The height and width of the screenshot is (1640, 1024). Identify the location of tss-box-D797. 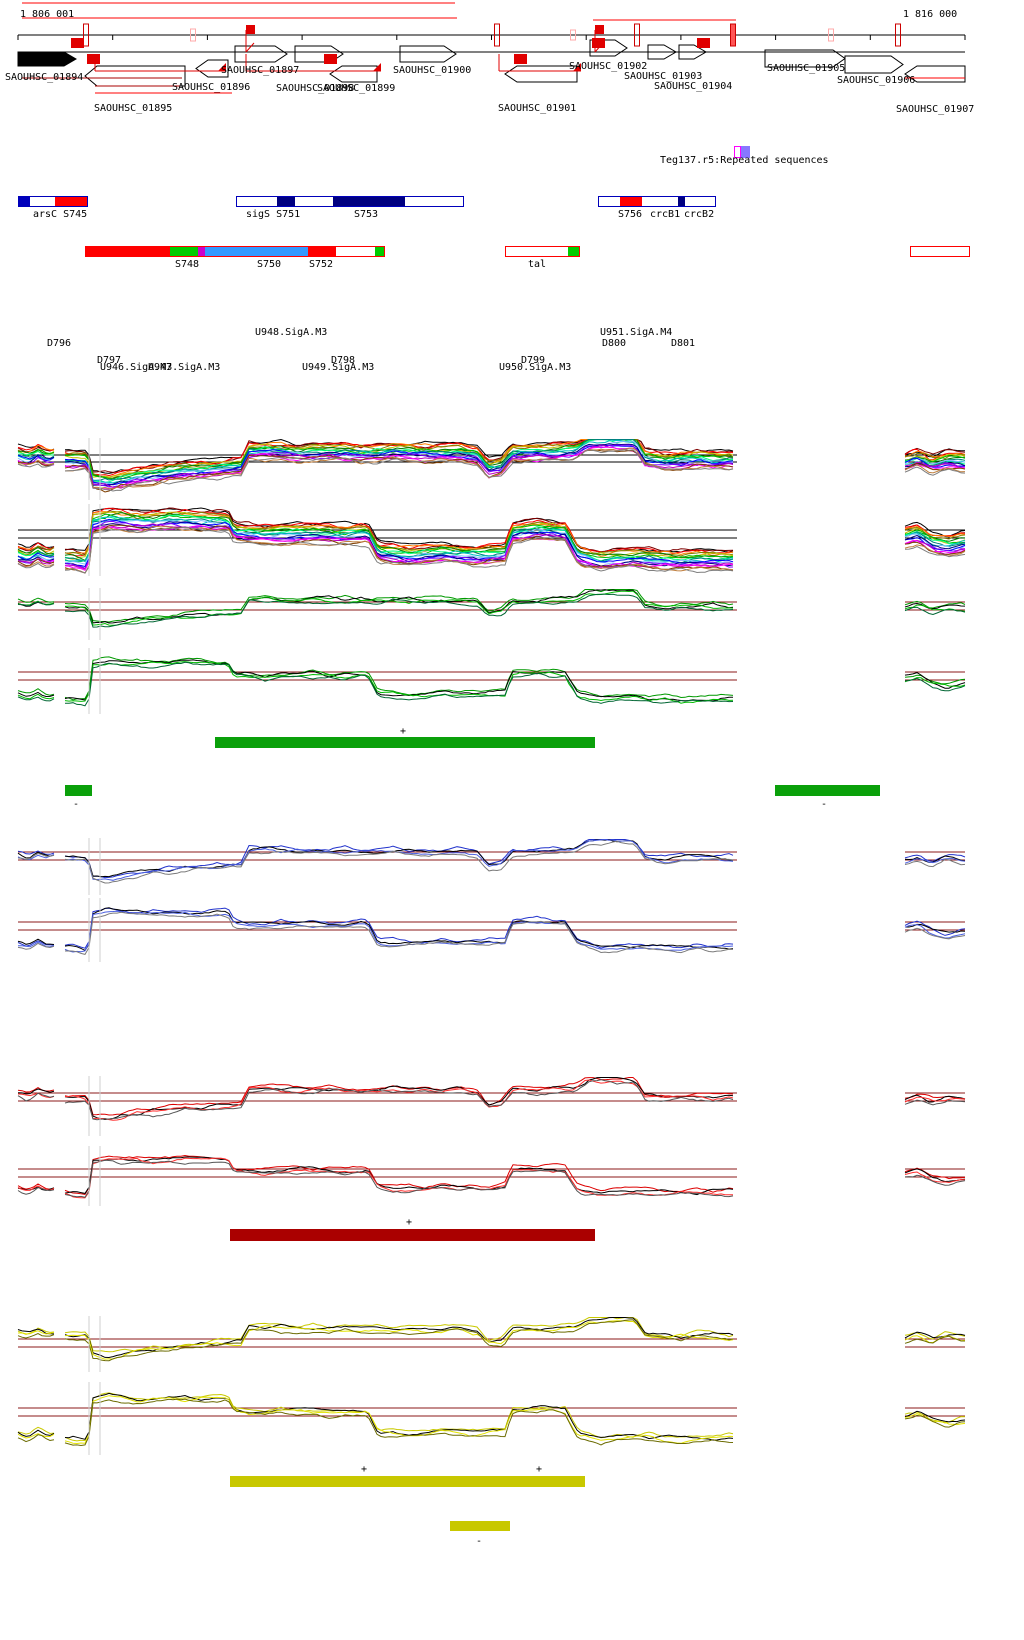
(93, 59).